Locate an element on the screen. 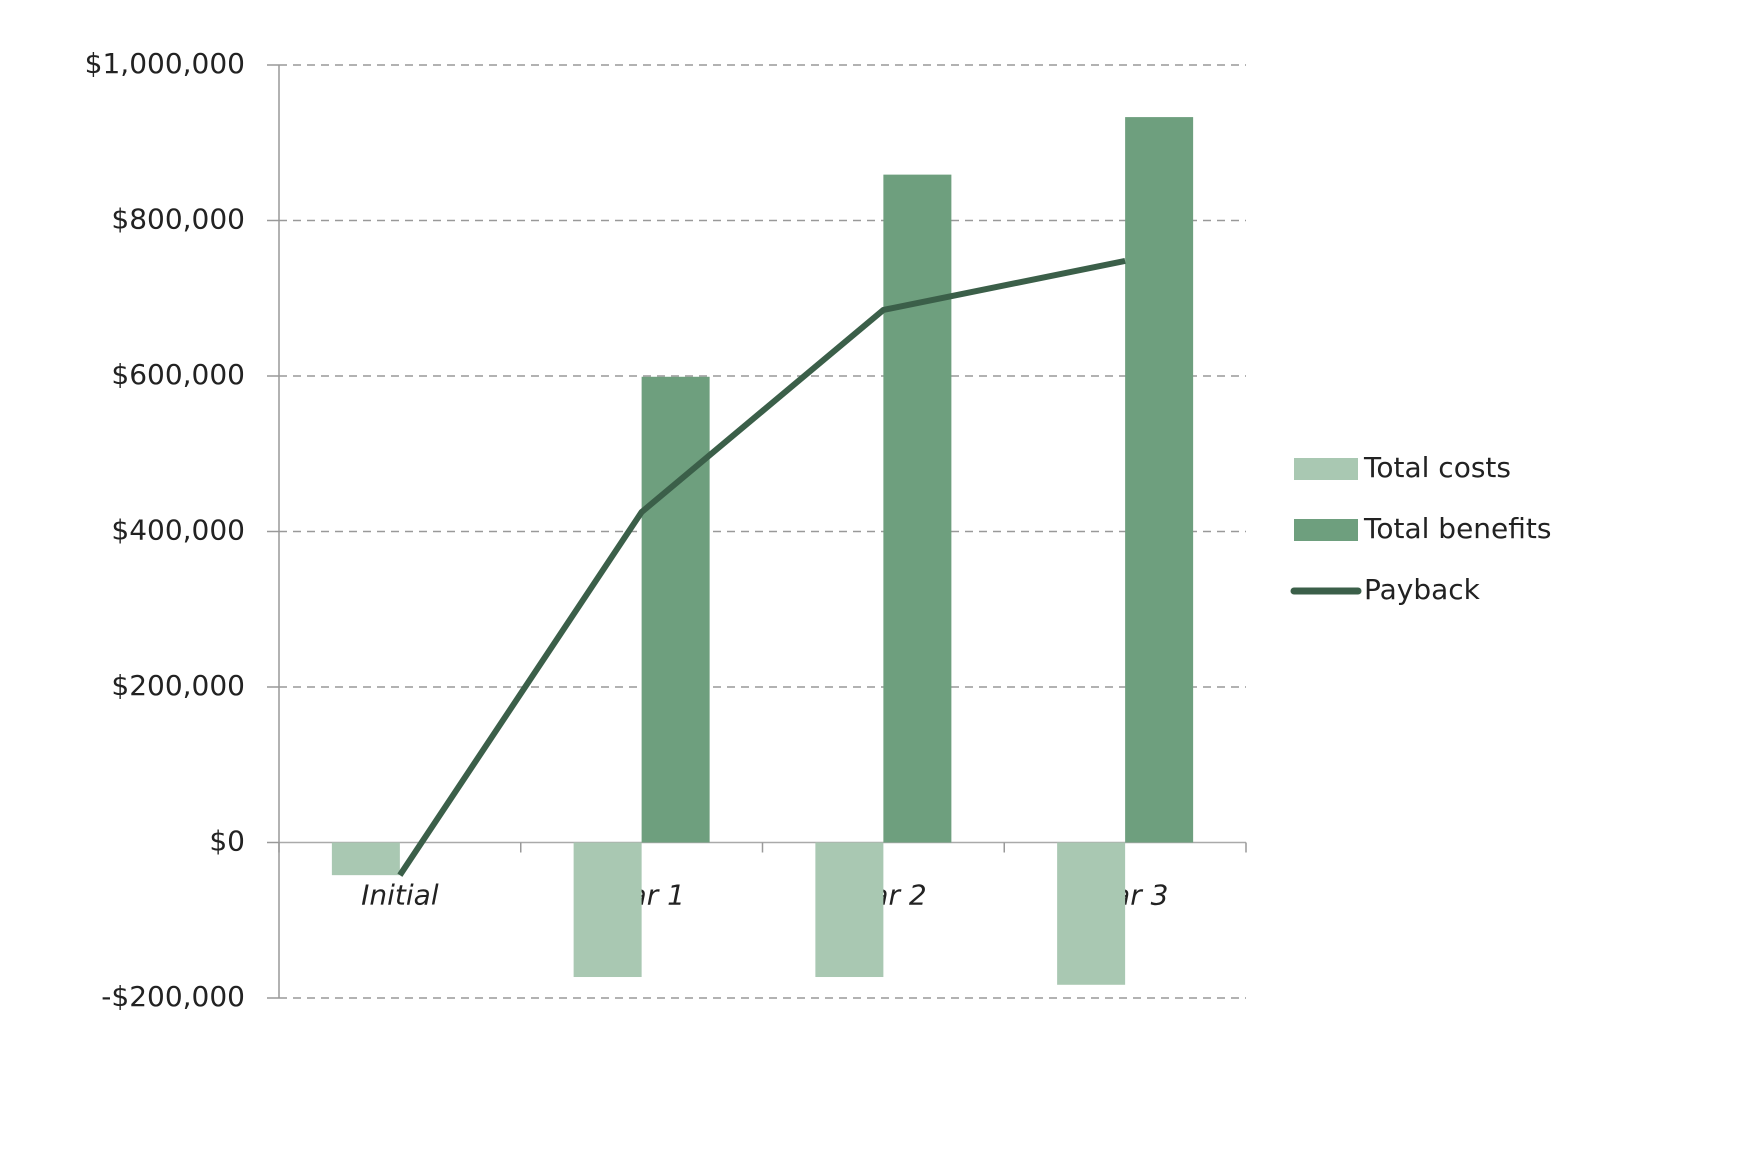 Image resolution: width=1764 pixels, height=1172 pixels. y-tick-label: -$200,000 is located at coordinates (173, 996).